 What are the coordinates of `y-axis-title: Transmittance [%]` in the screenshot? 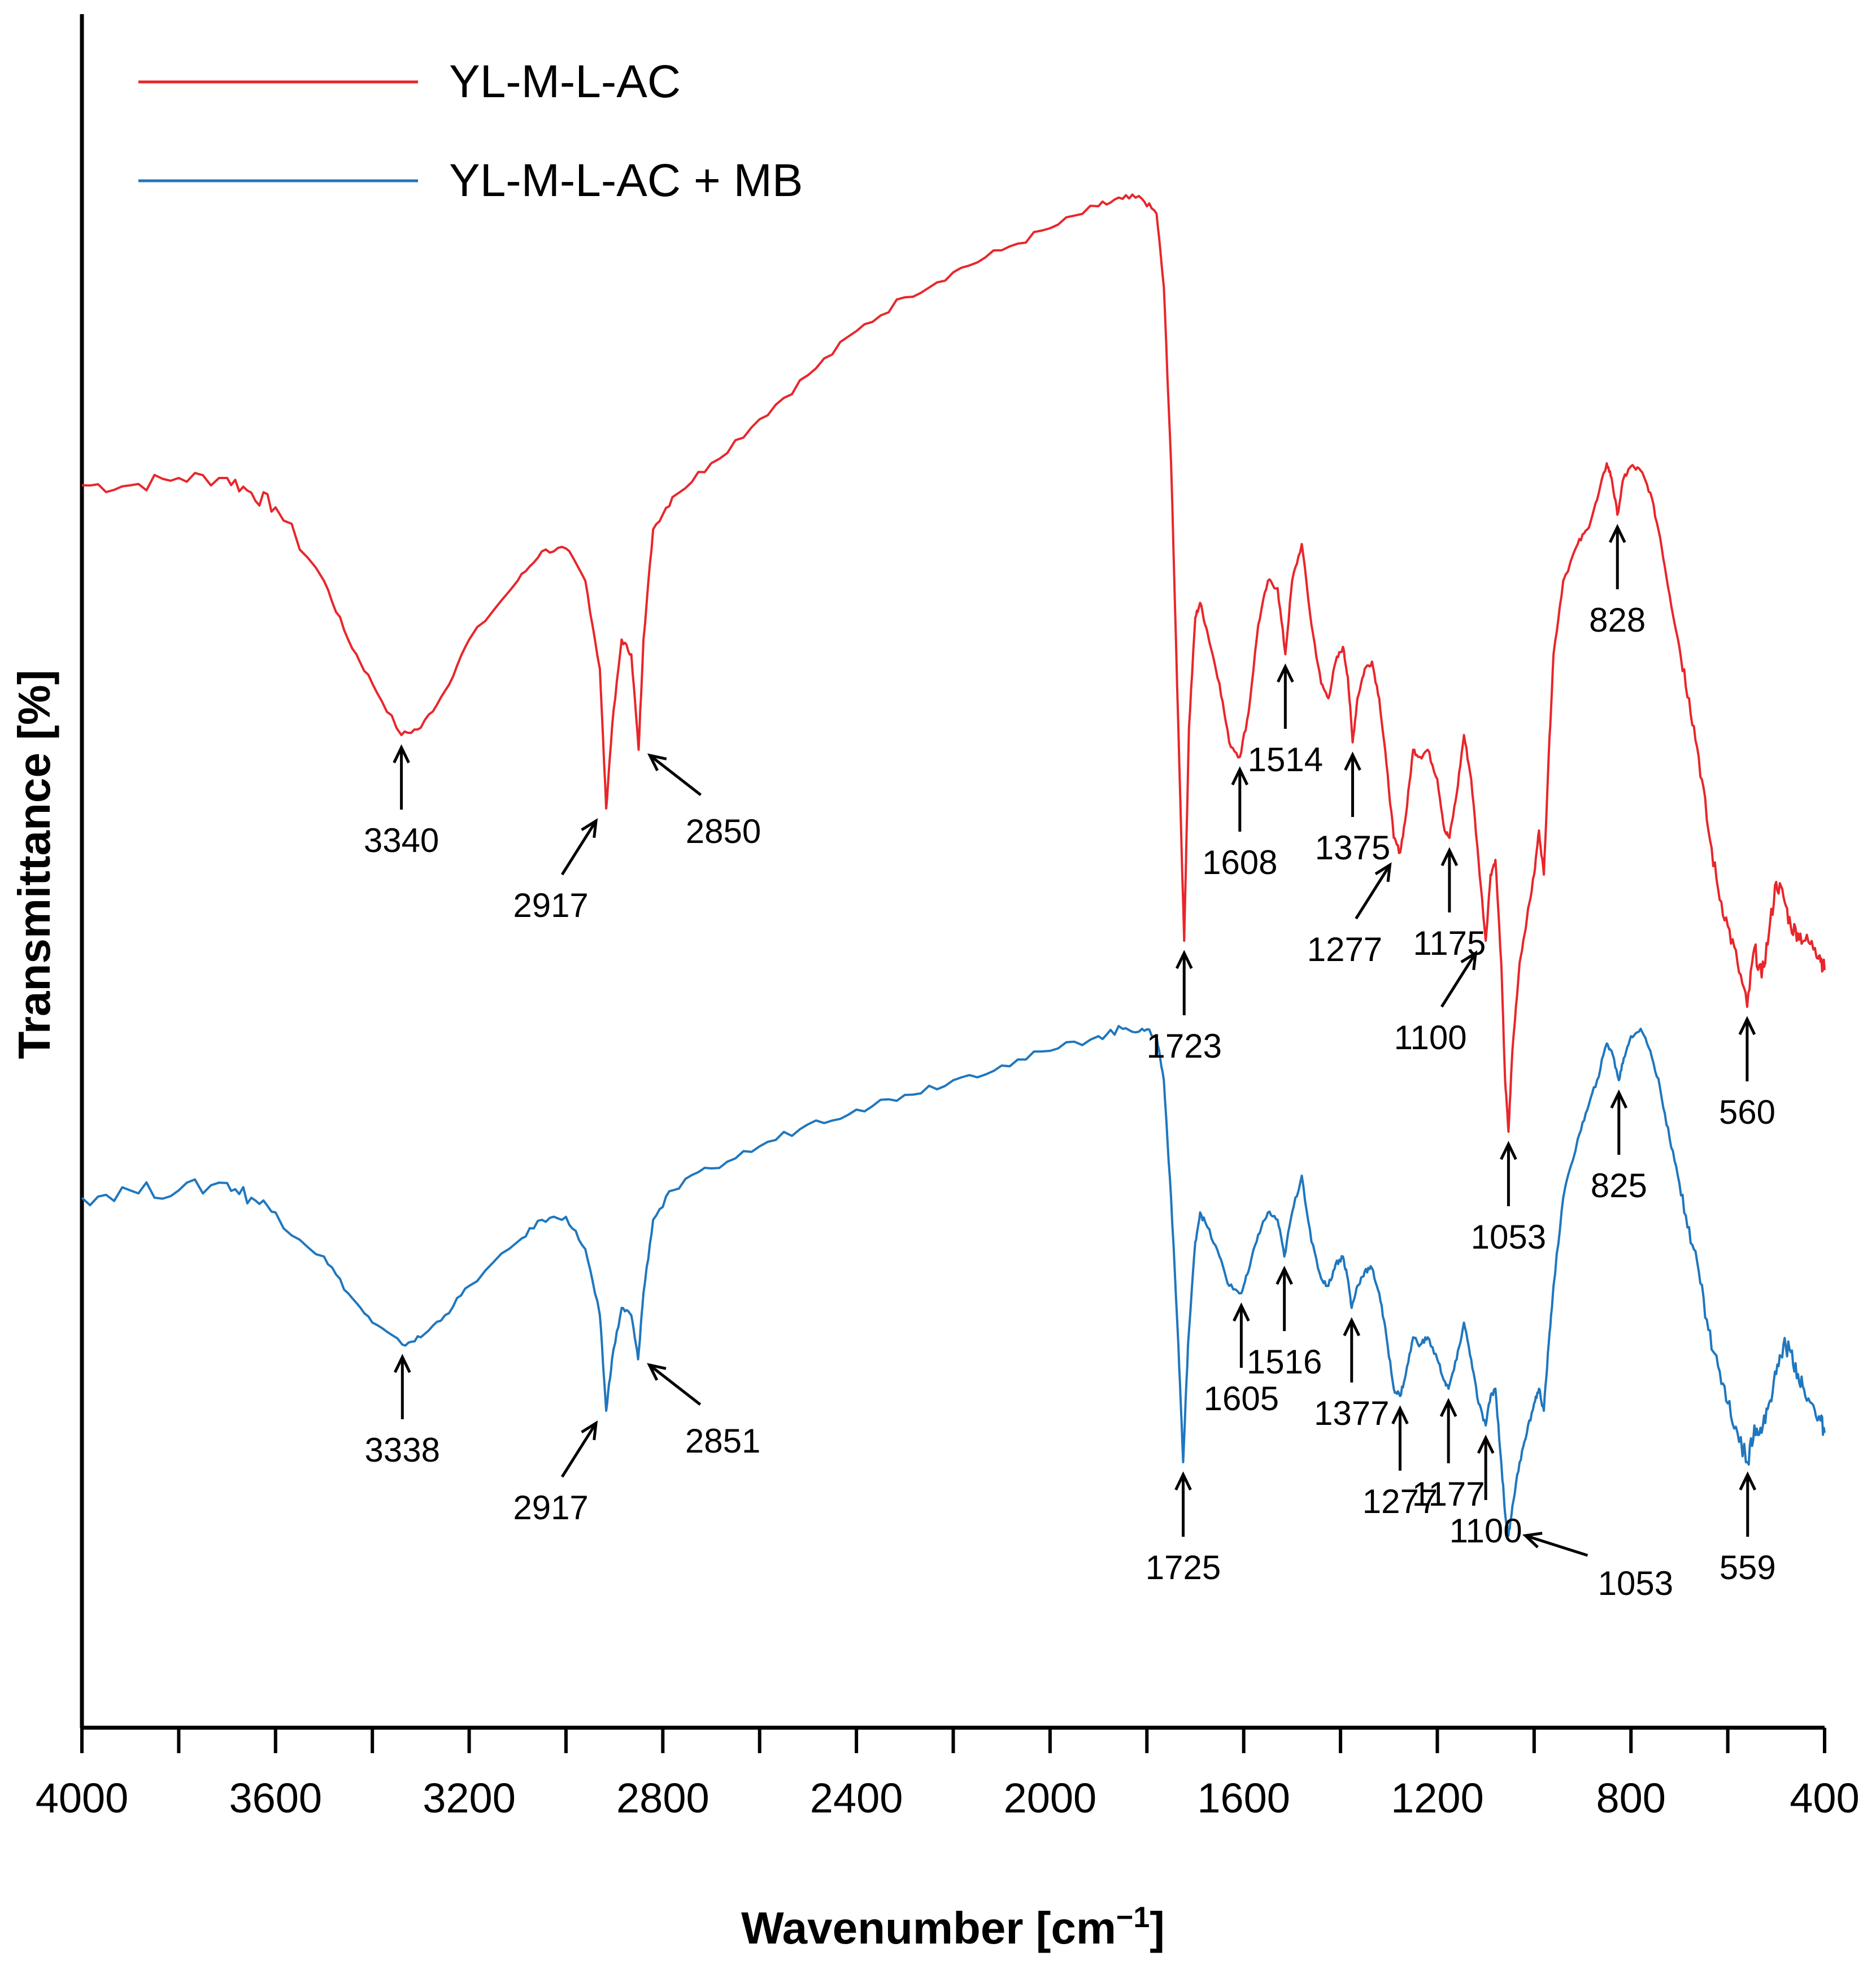 It's located at (34, 865).